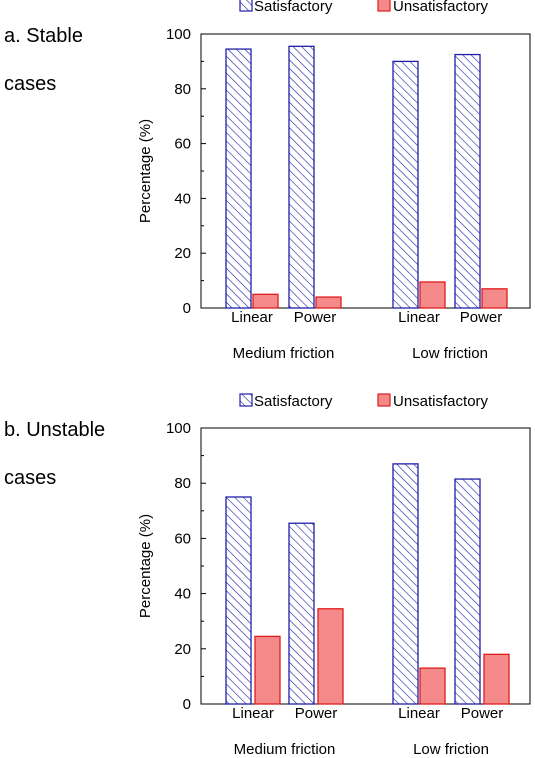 Image resolution: width=535 pixels, height=758 pixels. Describe the element at coordinates (43, 36) in the screenshot. I see `panel-a-label-line1: a. Stable` at that location.